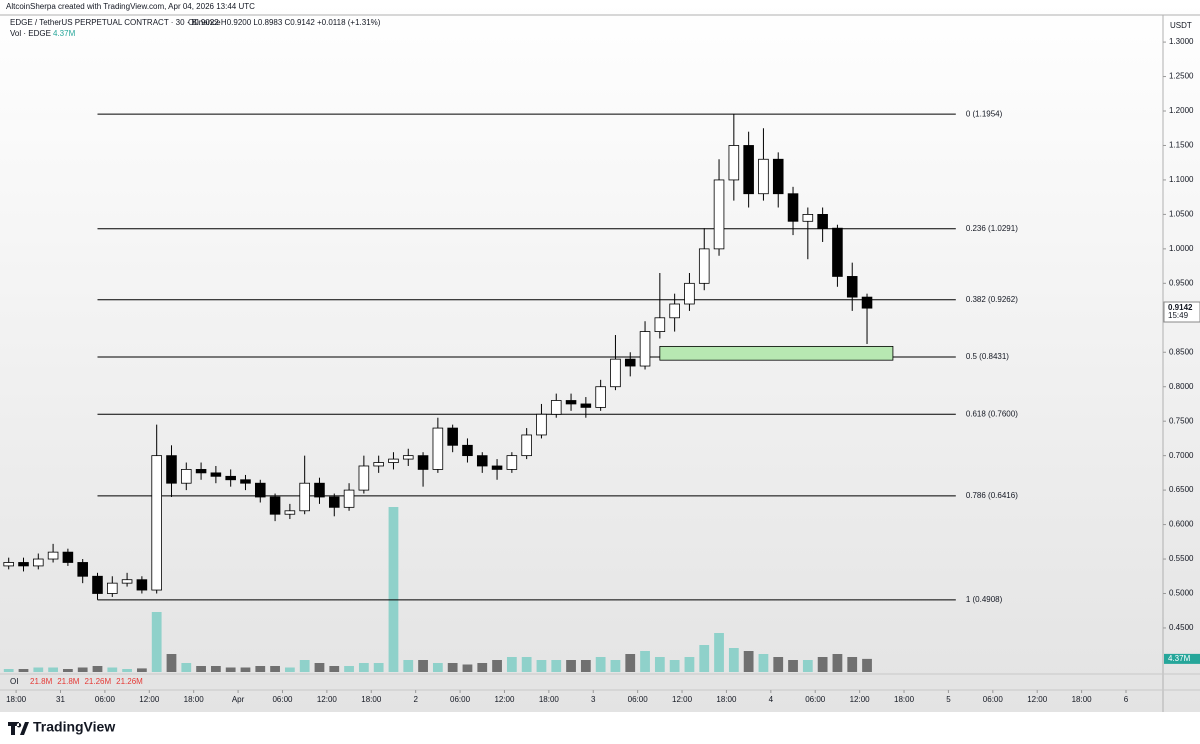  What do you see at coordinates (776, 353) in the screenshot?
I see `support-zone` at bounding box center [776, 353].